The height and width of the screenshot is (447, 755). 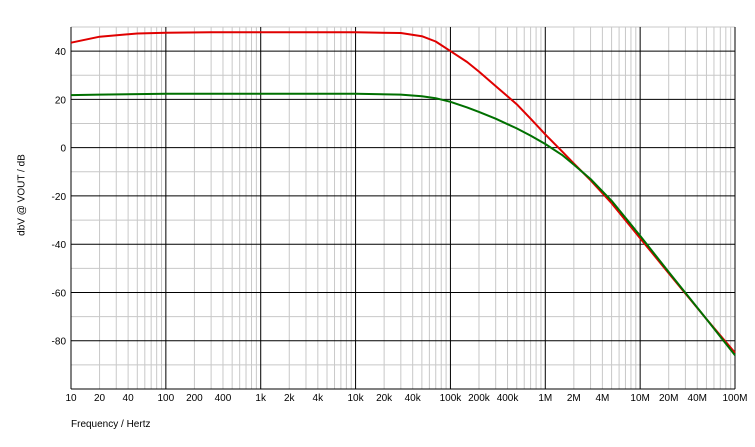 I want to click on x-tick-label: 40M, so click(x=697, y=398).